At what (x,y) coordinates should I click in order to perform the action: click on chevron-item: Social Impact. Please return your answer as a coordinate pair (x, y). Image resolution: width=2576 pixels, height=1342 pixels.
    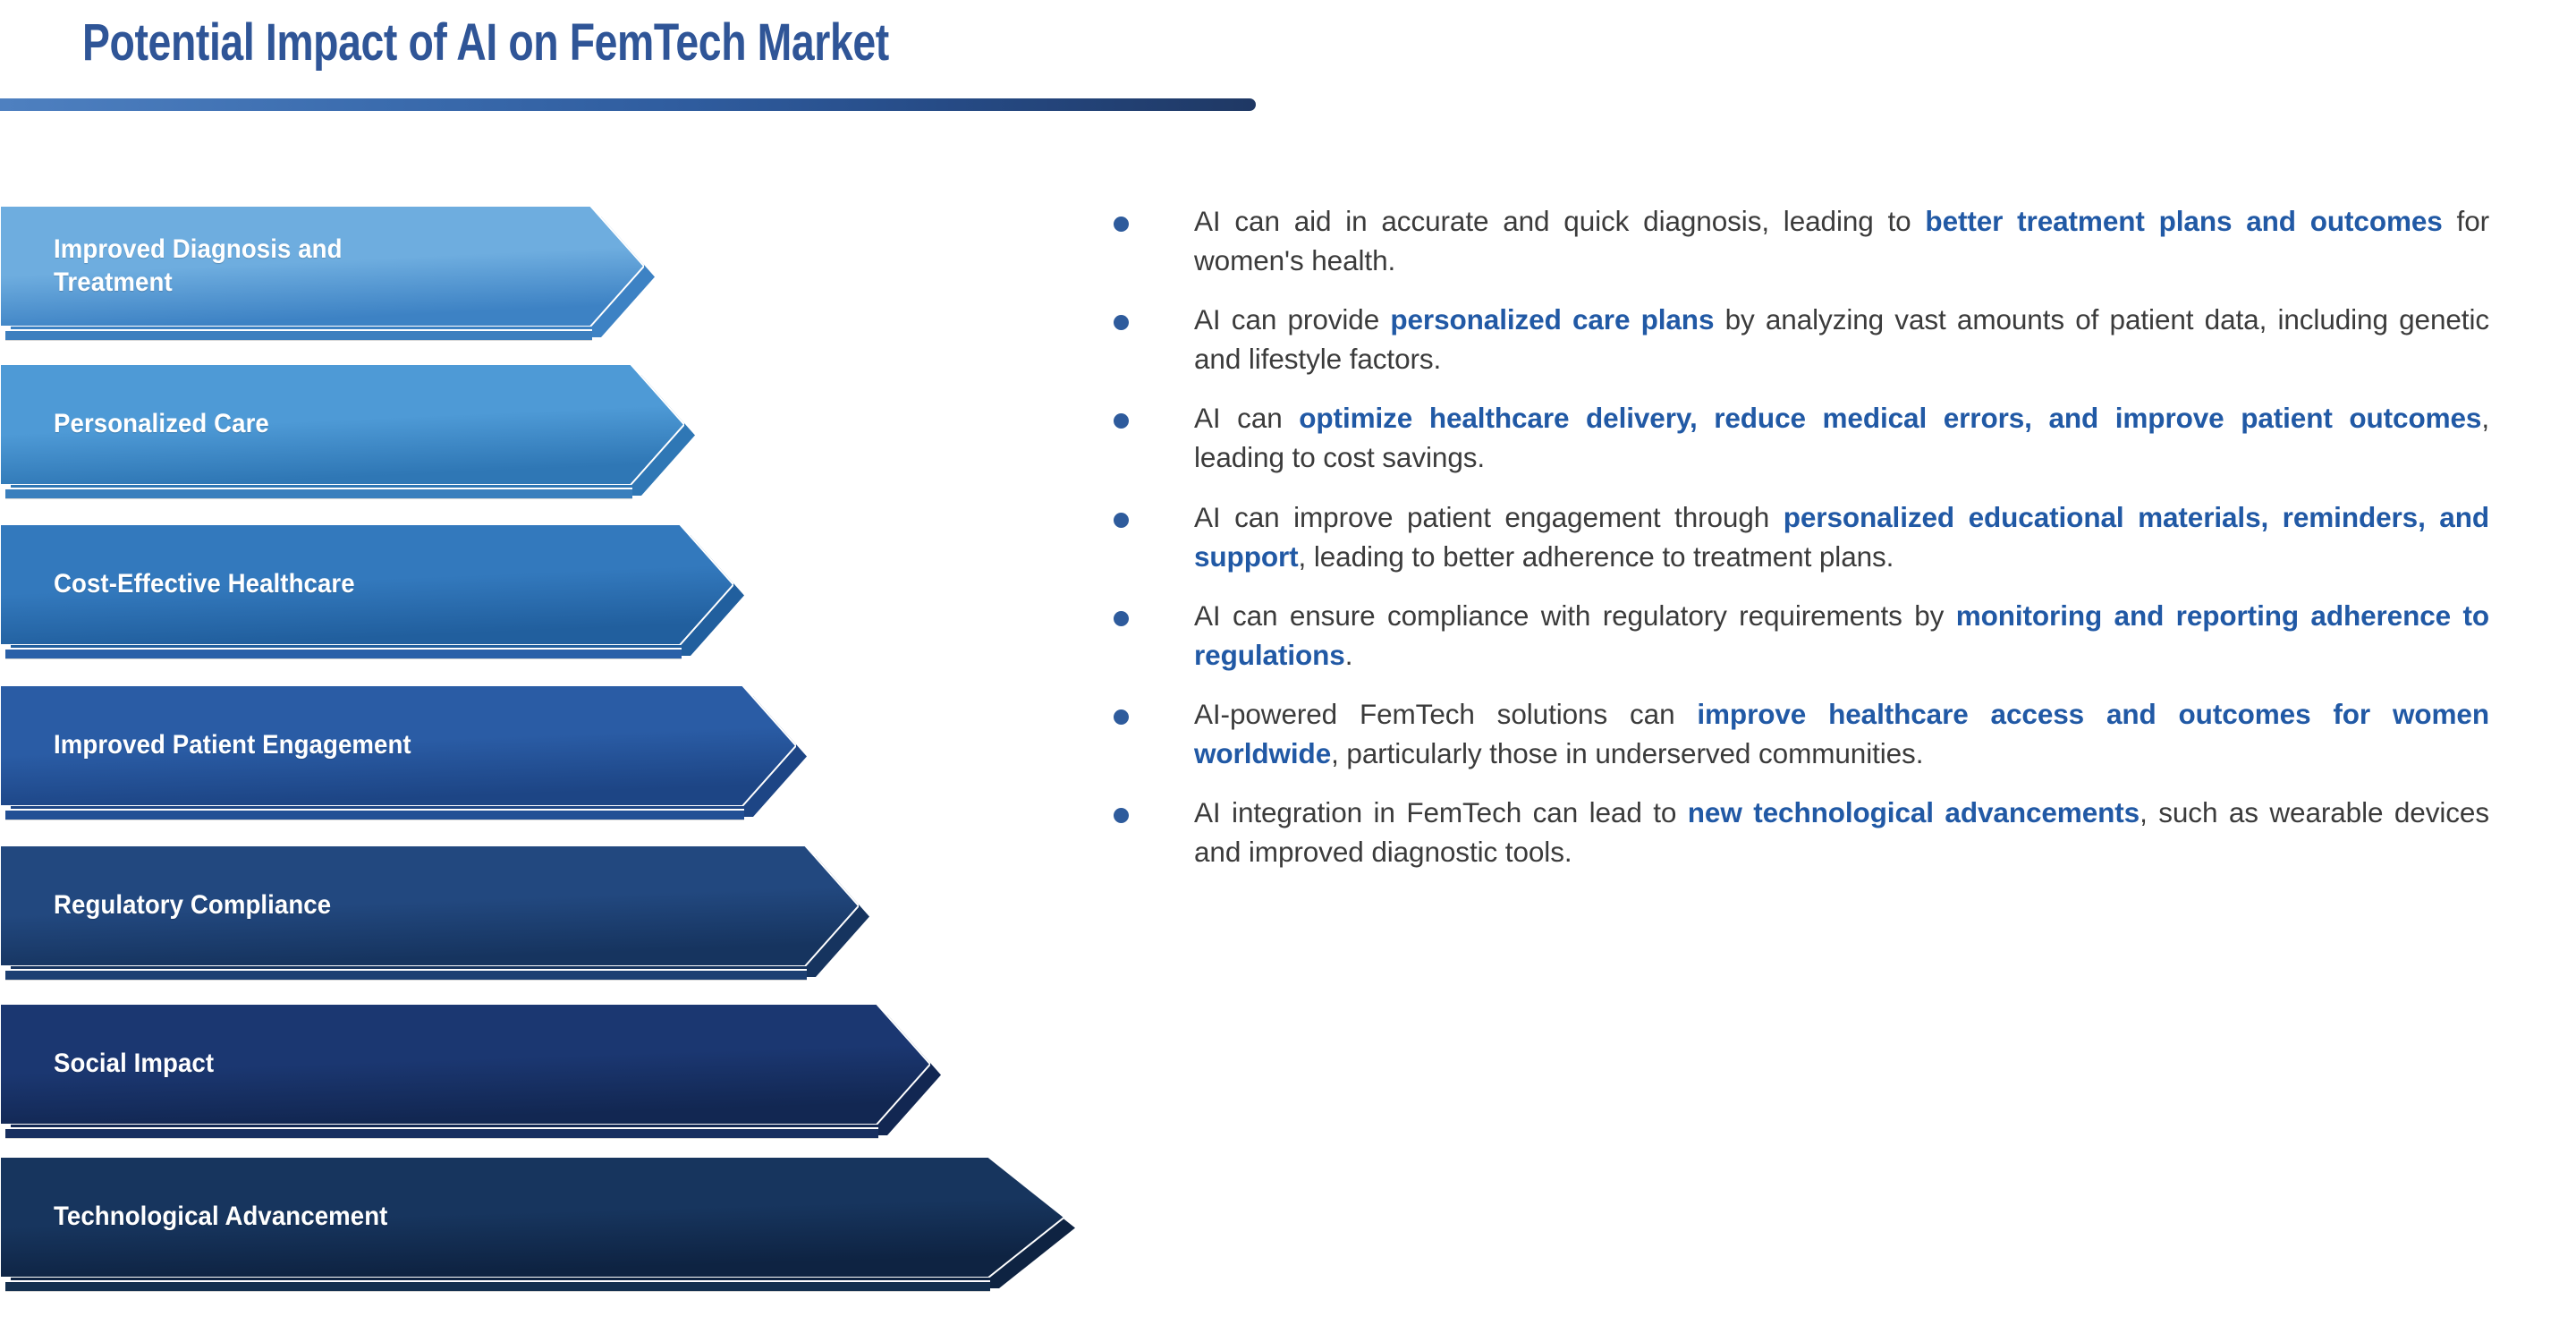
    Looking at the image, I should click on (474, 1071).